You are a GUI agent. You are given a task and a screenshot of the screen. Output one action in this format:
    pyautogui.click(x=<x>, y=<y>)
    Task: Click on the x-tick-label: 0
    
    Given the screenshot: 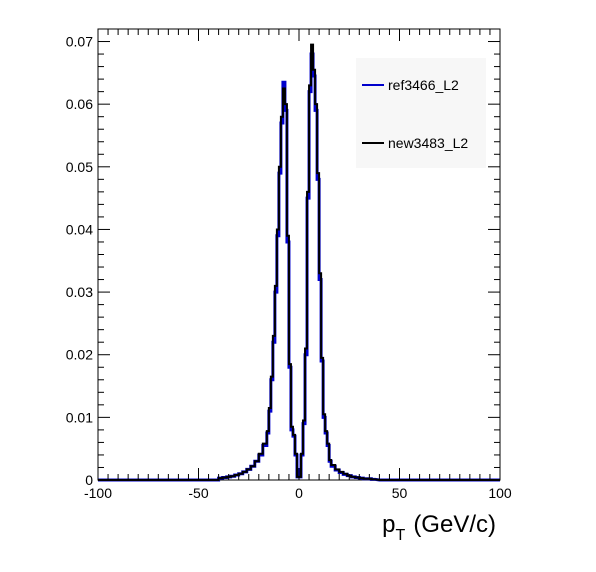 What is the action you would take?
    pyautogui.click(x=299, y=493)
    